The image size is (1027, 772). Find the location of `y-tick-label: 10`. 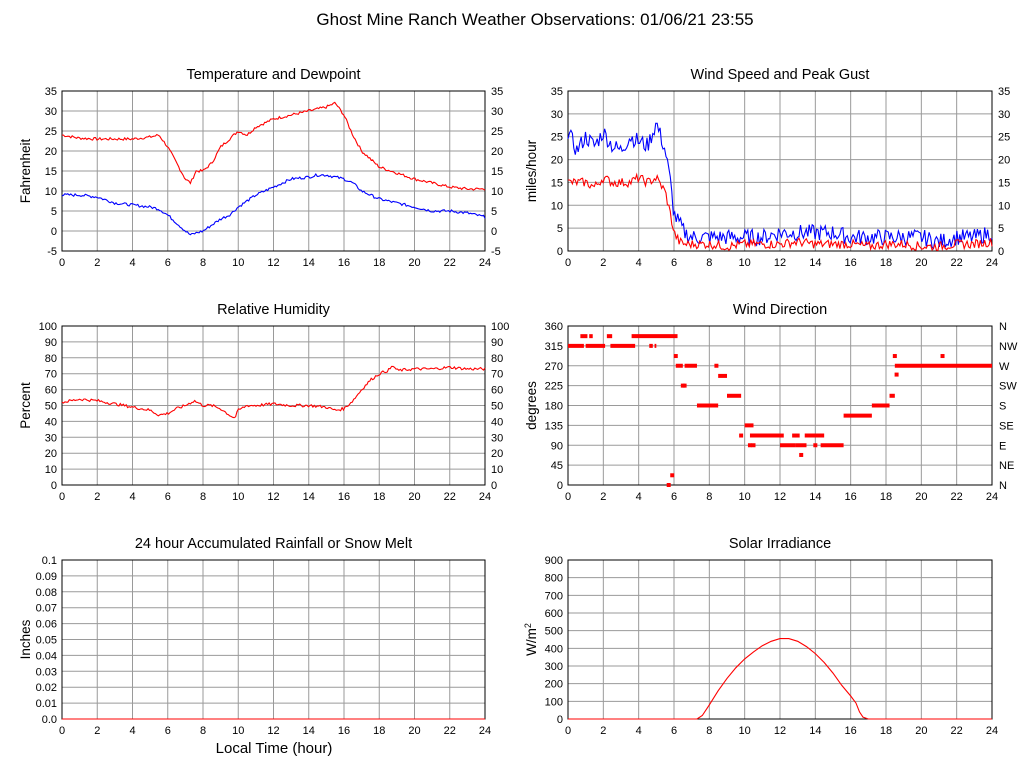

y-tick-label: 10 is located at coordinates (51, 470).